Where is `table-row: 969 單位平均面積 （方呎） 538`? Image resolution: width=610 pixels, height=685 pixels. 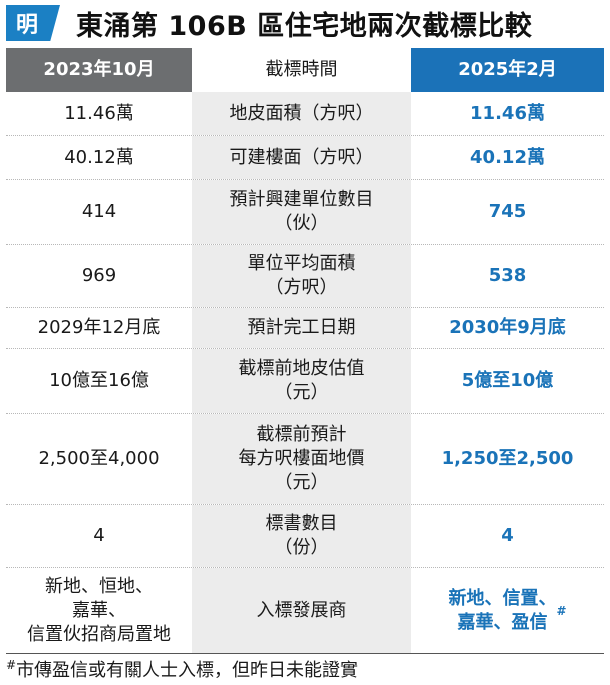
table-row: 969 單位平均面積 （方呎） 538 is located at coordinates (305, 276).